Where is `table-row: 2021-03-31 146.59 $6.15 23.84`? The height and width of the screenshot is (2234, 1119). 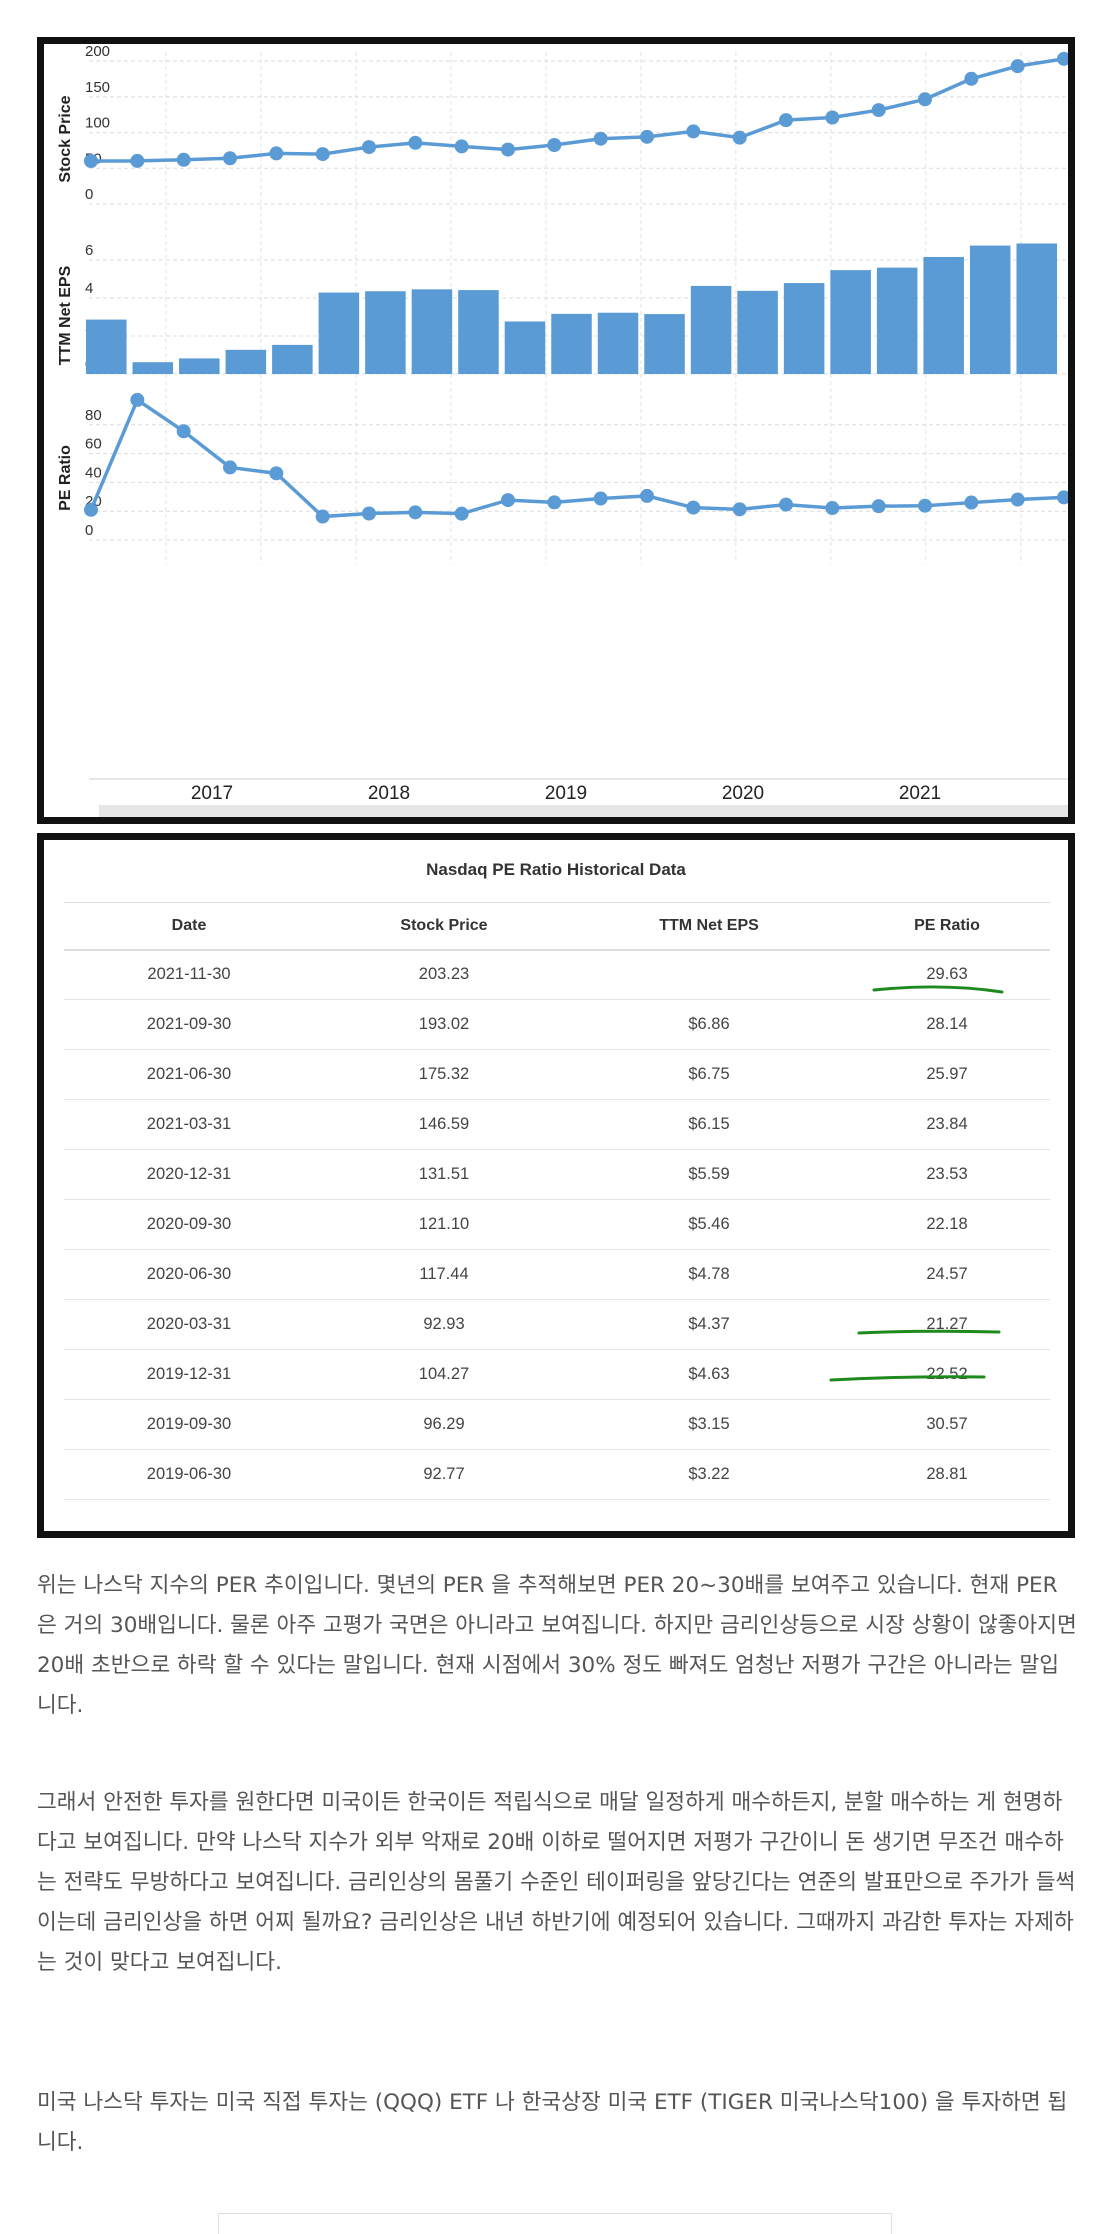 table-row: 2021-03-31 146.59 $6.15 23.84 is located at coordinates (557, 1125).